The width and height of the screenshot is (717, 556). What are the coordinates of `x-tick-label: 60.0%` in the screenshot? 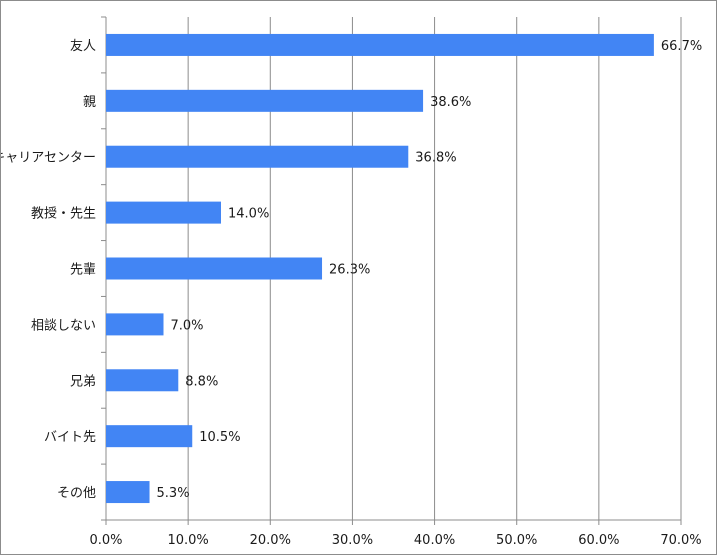 It's located at (598, 540).